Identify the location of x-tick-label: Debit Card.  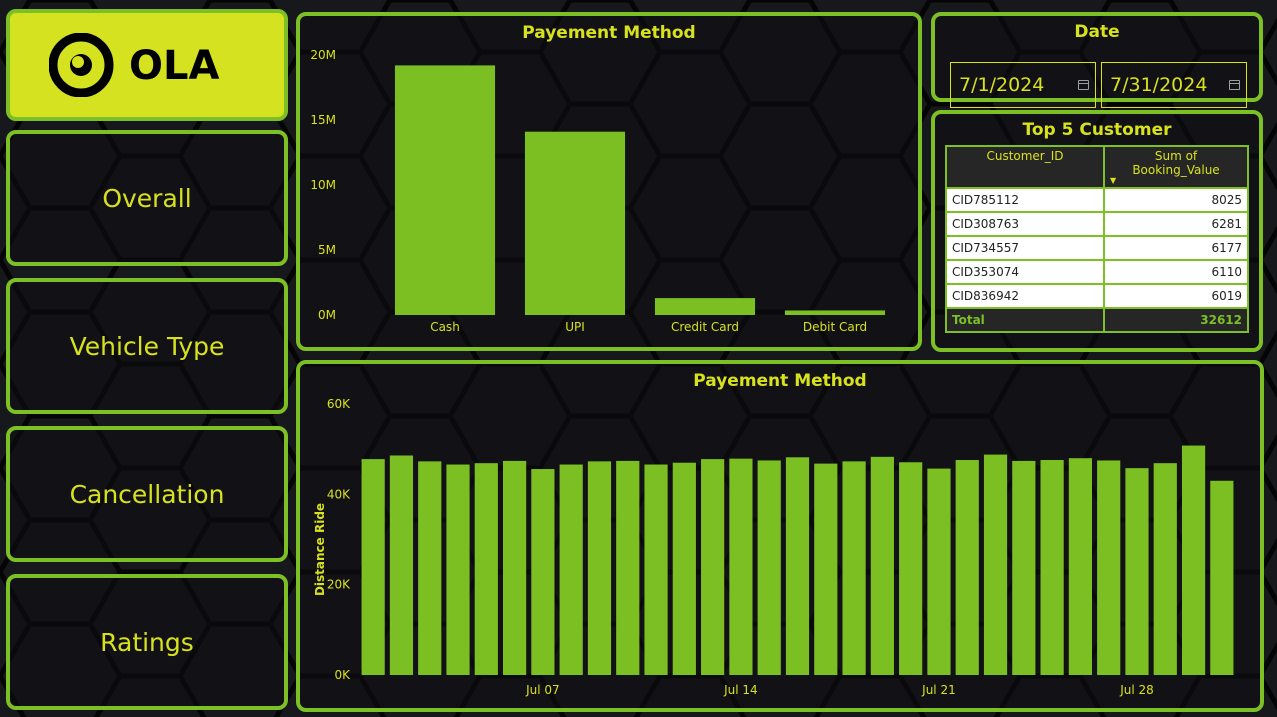
(835, 327).